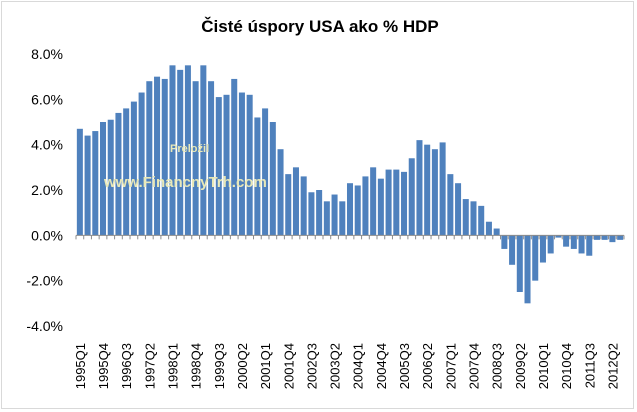 Image resolution: width=637 pixels, height=412 pixels. What do you see at coordinates (497, 366) in the screenshot?
I see `x-tick-label: 2008Q3` at bounding box center [497, 366].